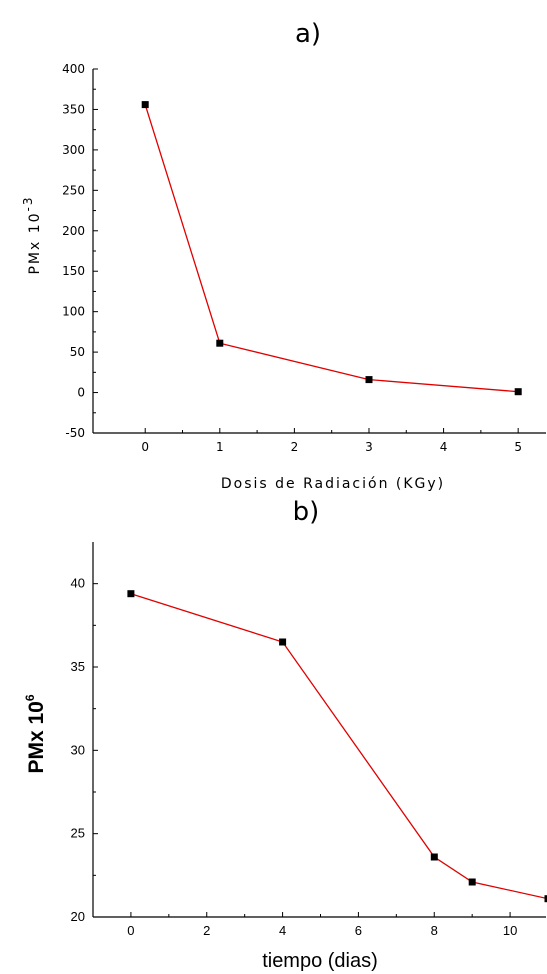 The image size is (547, 974). What do you see at coordinates (77, 352) in the screenshot?
I see `panel-a-y-tick-label: 50` at bounding box center [77, 352].